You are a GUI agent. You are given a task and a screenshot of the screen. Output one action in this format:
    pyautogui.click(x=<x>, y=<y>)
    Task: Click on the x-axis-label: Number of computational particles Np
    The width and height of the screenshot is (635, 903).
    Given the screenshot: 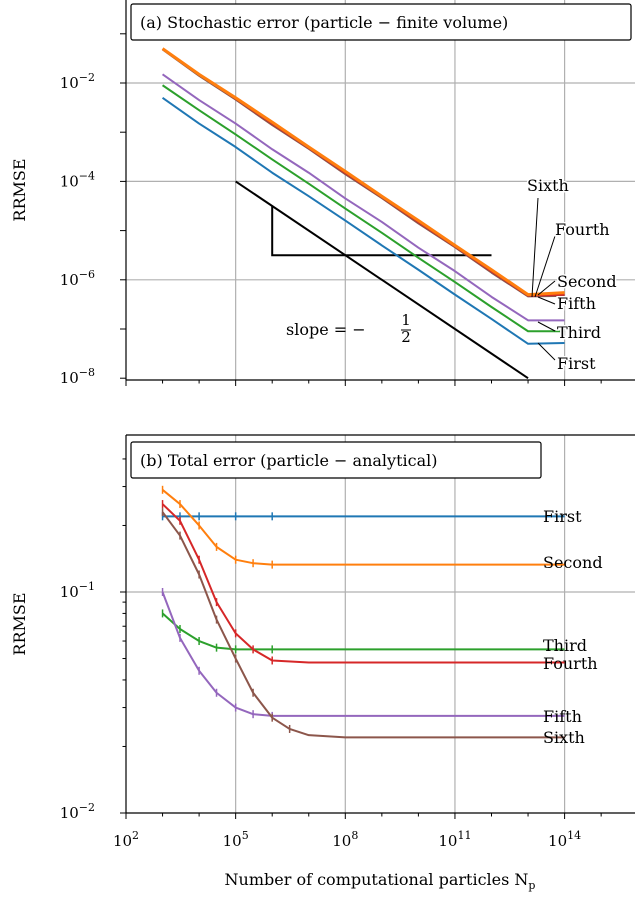 What is the action you would take?
    pyautogui.click(x=380, y=881)
    